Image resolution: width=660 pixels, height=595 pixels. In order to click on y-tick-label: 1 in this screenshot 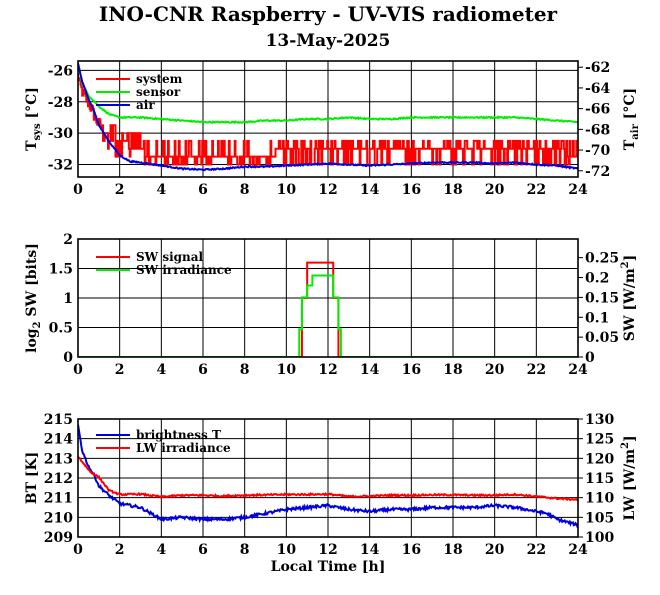, I will do `click(68, 299)`.